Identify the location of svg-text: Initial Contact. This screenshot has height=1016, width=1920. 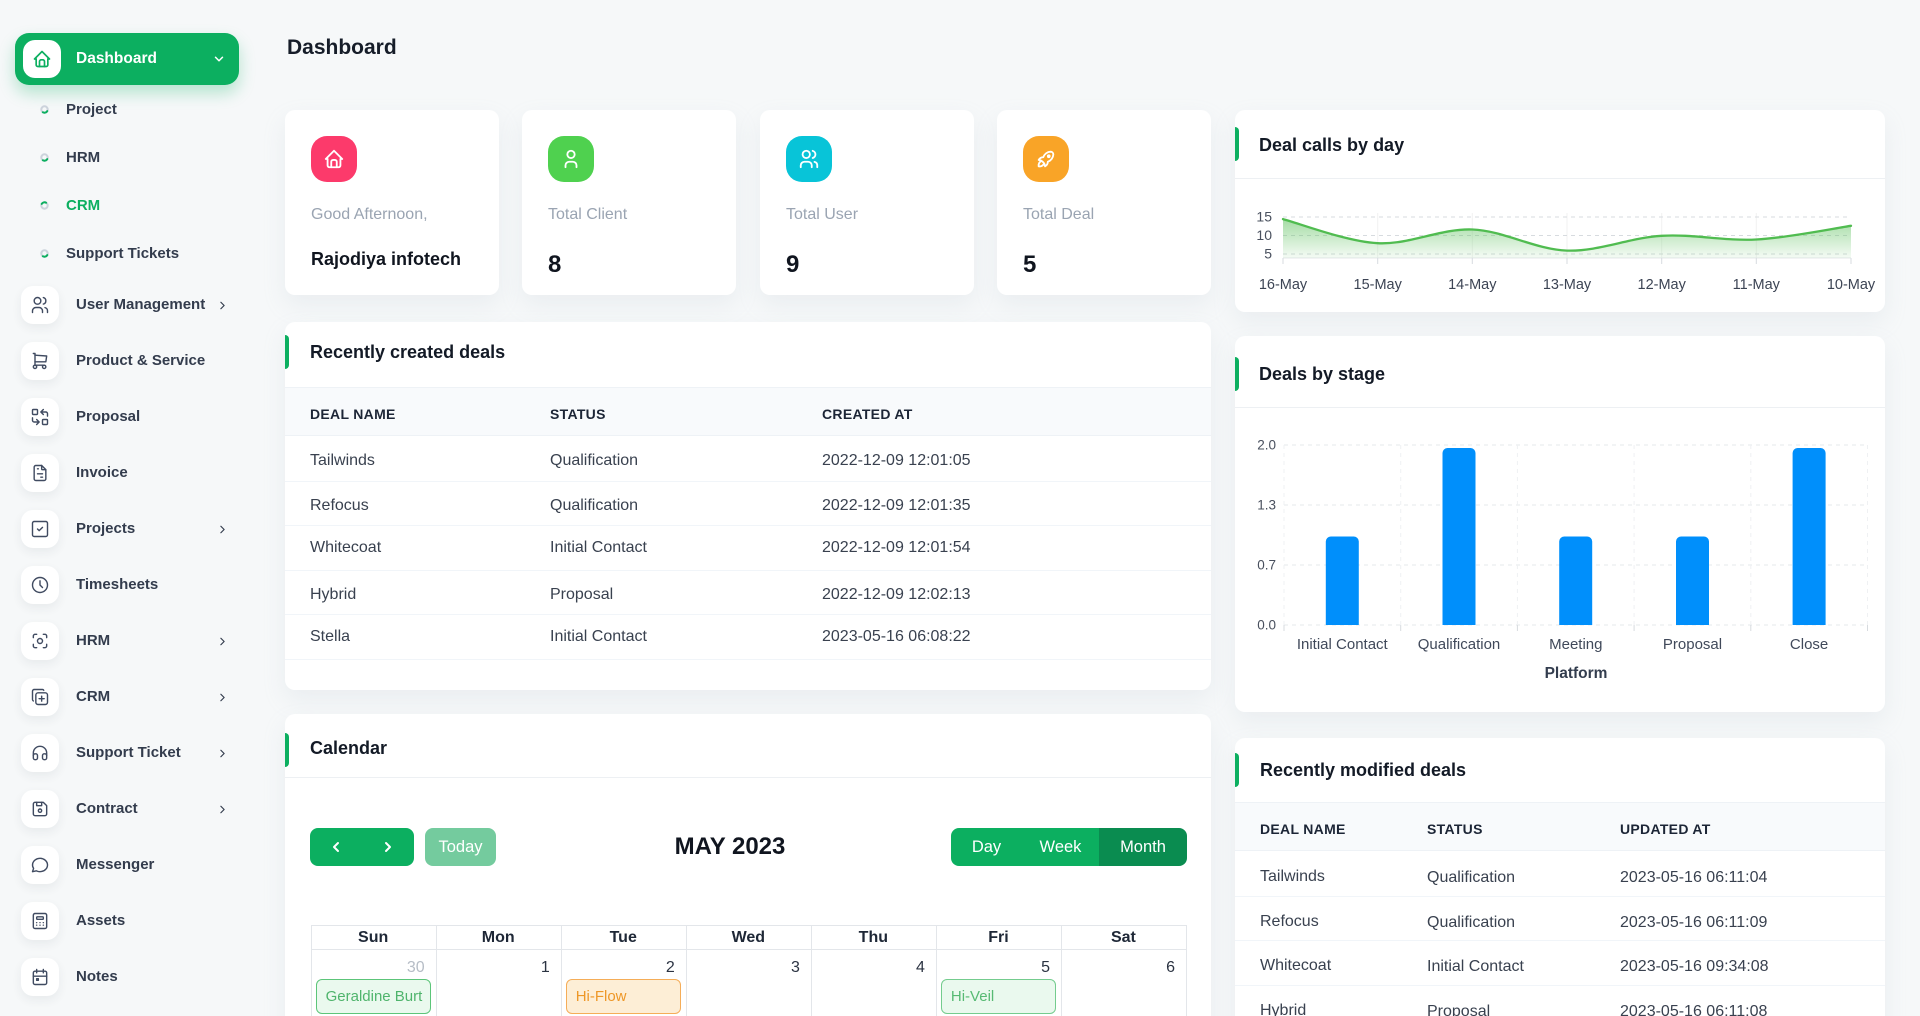
(1343, 644).